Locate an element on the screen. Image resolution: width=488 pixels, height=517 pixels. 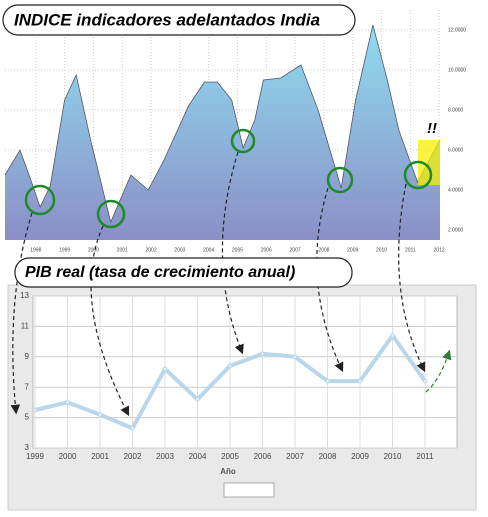
y-tick-label: 4.0000 is located at coordinates (456, 190).